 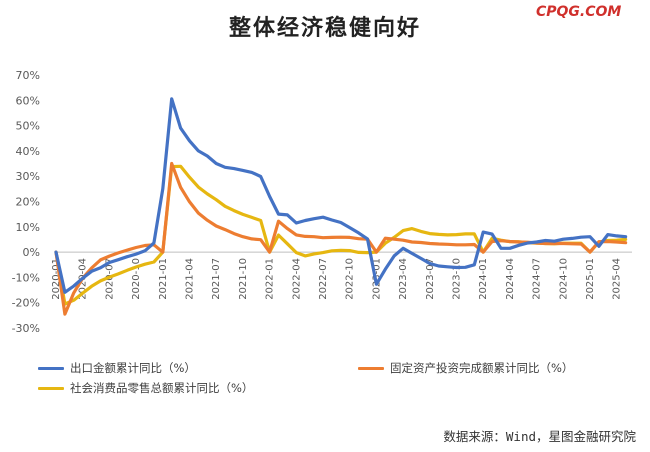 What do you see at coordinates (537, 279) in the screenshot?
I see `x-tick-label: 2024-07` at bounding box center [537, 279].